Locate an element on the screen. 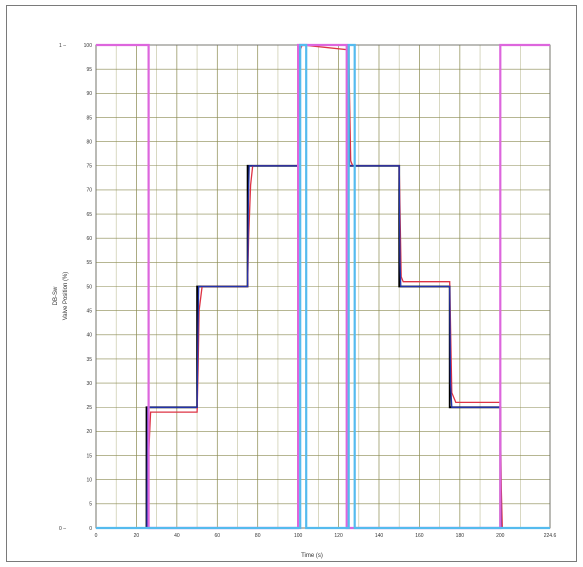 Image resolution: width=583 pixels, height=567 pixels. secondary-y-tick-label: 1 – is located at coordinates (62, 46).